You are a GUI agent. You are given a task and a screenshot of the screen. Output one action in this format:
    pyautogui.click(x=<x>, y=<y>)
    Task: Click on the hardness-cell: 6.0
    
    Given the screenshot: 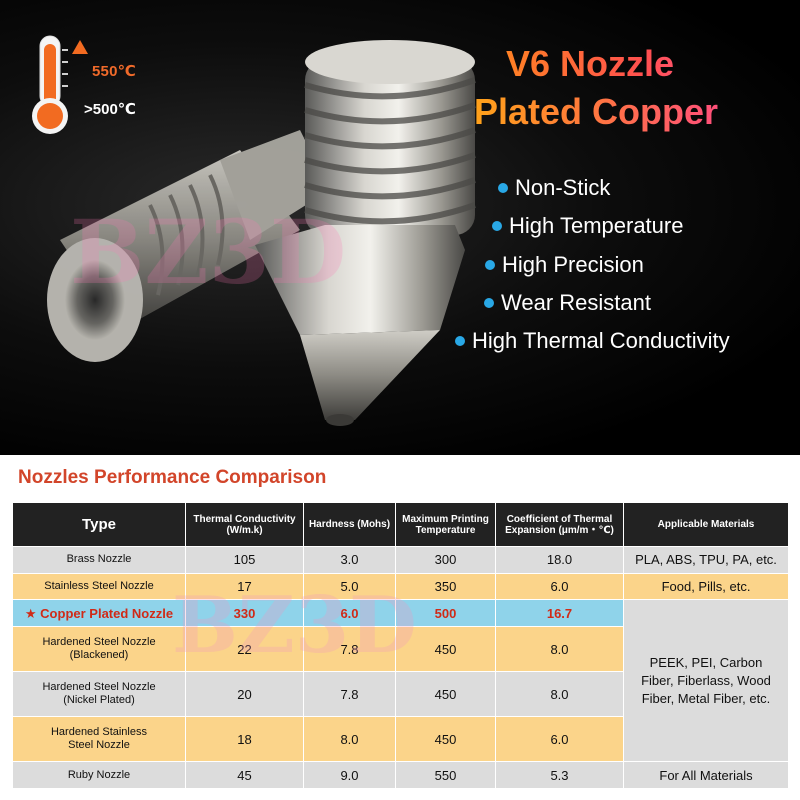 What is the action you would take?
    pyautogui.click(x=349, y=613)
    